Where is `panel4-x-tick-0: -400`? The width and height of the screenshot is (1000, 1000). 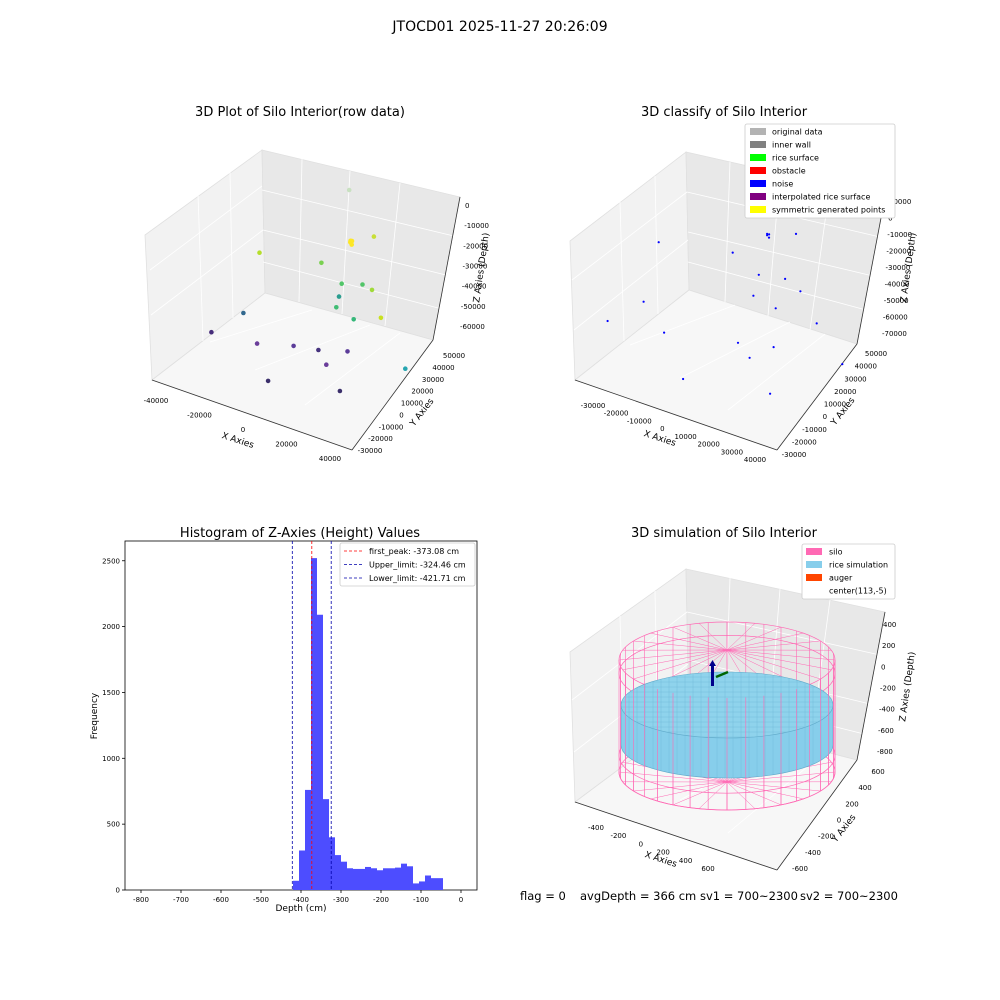 panel4-x-tick-0: -400 is located at coordinates (596, 828).